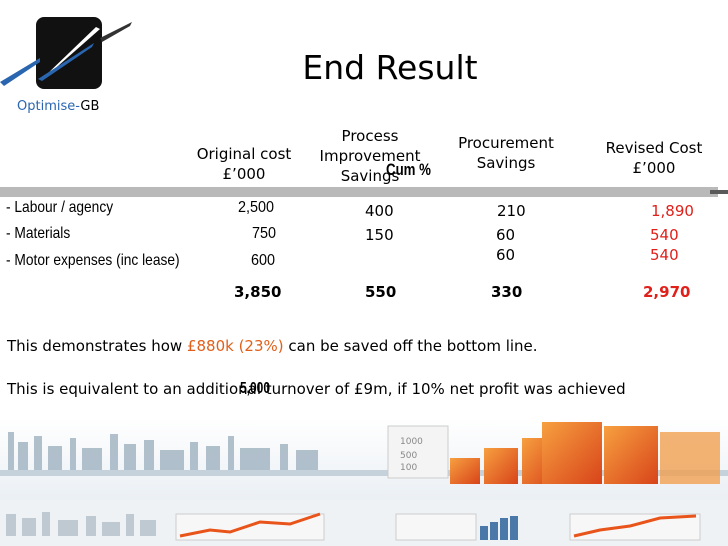 Image resolution: width=728 pixels, height=546 pixels. What do you see at coordinates (511, 211) in the screenshot?
I see `cell-procurement: 210` at bounding box center [511, 211].